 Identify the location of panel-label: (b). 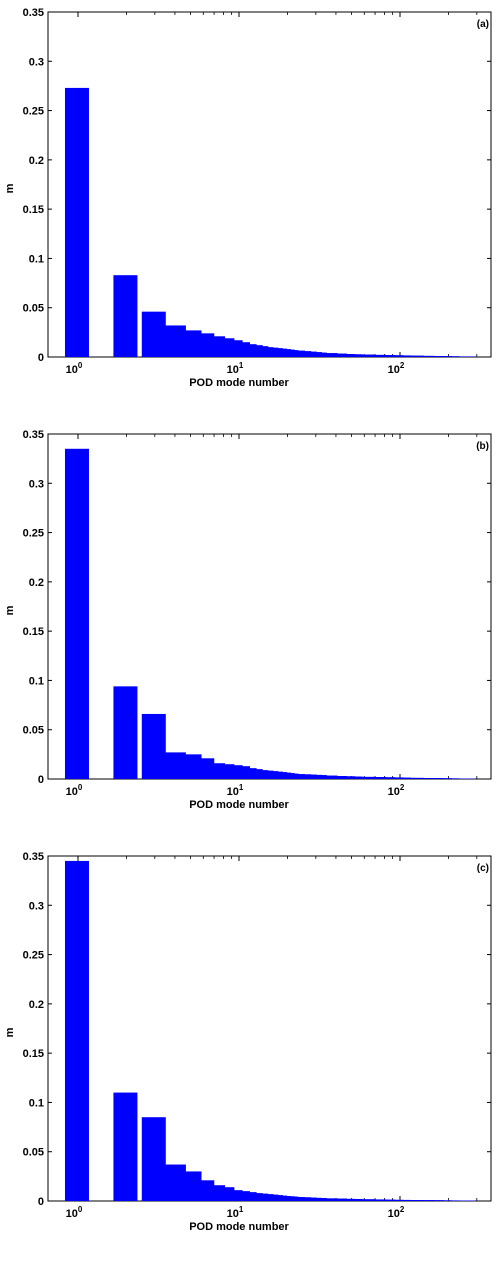
(482, 446).